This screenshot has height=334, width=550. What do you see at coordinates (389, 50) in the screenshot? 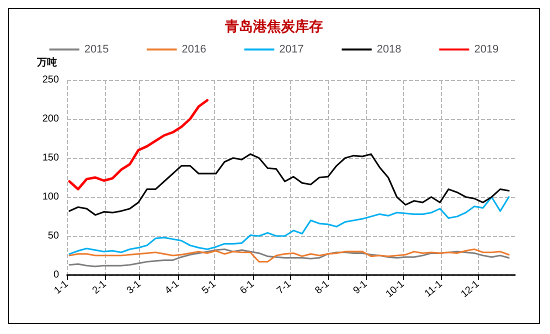
I see `legend-label: 2018` at bounding box center [389, 50].